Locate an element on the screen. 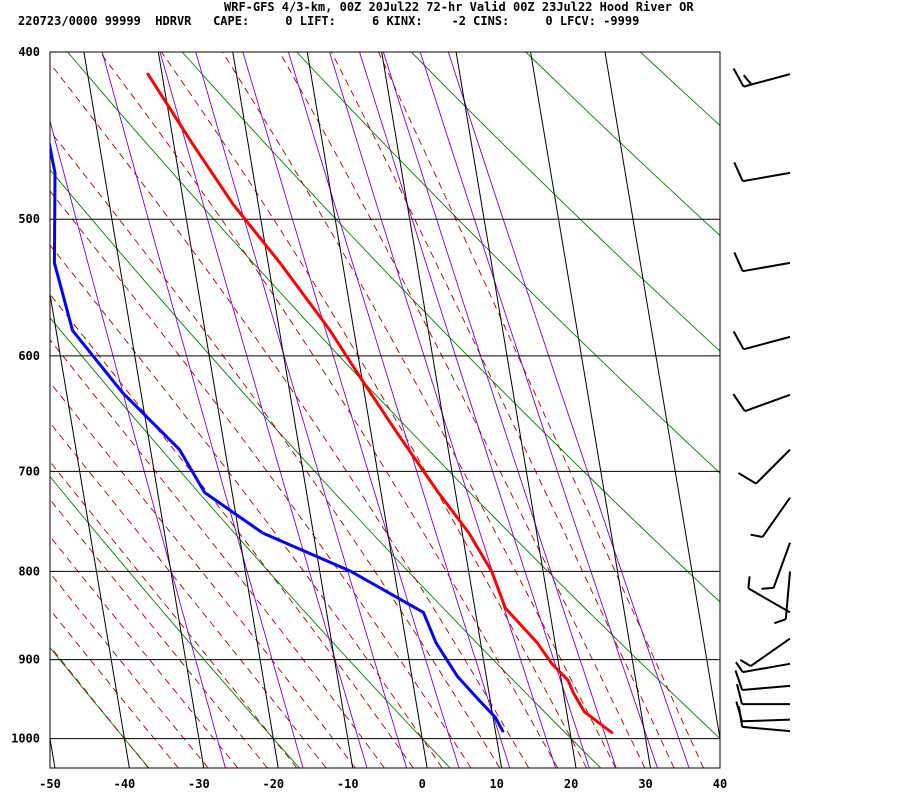 The image size is (900, 800). x-tick-label: -40 is located at coordinates (125, 784).